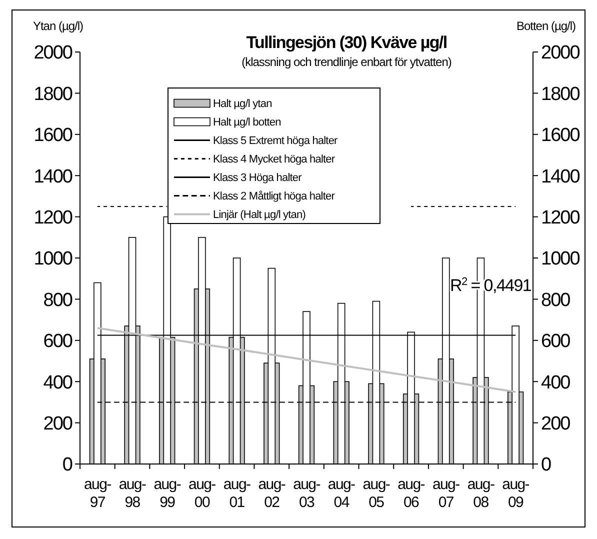 The height and width of the screenshot is (539, 597). What do you see at coordinates (58, 26) in the screenshot?
I see `y-axis-title: Ytan (µg/l)` at bounding box center [58, 26].